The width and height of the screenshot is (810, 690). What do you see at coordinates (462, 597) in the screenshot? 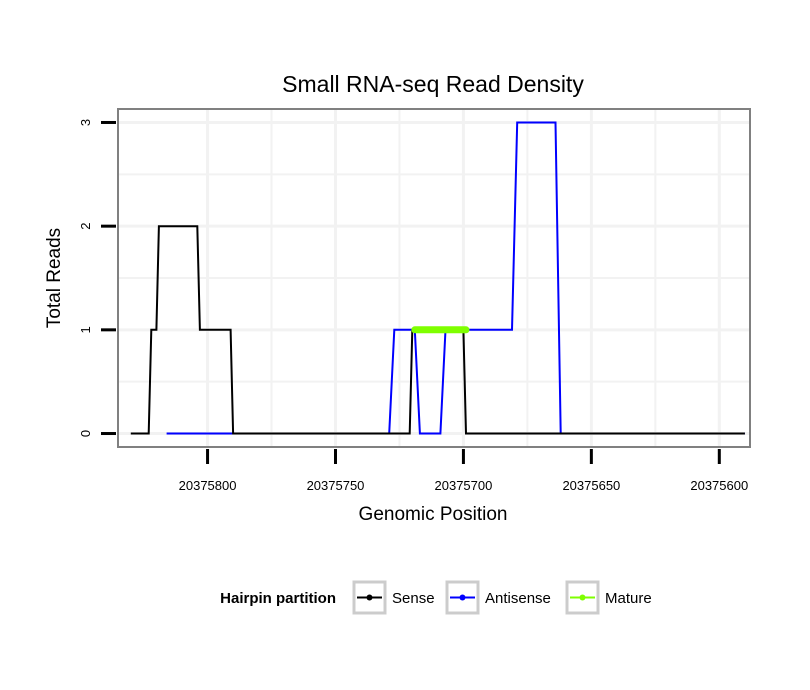
I see `legend-key-antisense` at bounding box center [462, 597].